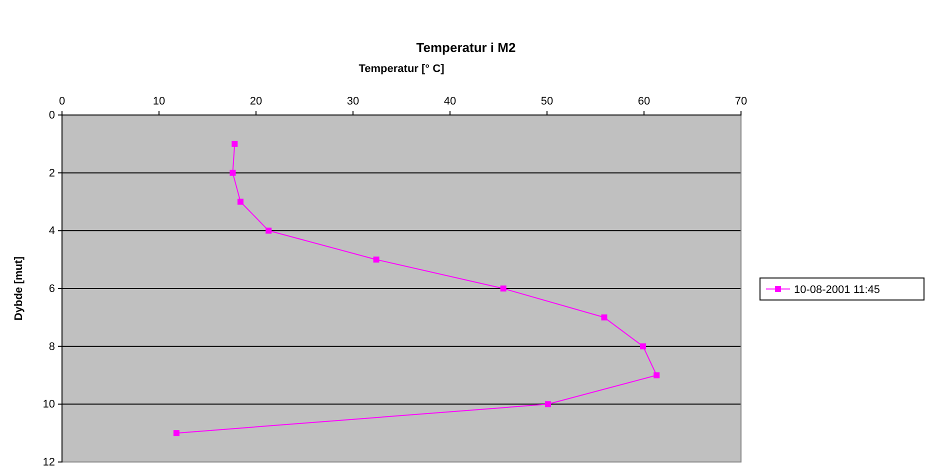  I want to click on x-tick-label: 40, so click(450, 102).